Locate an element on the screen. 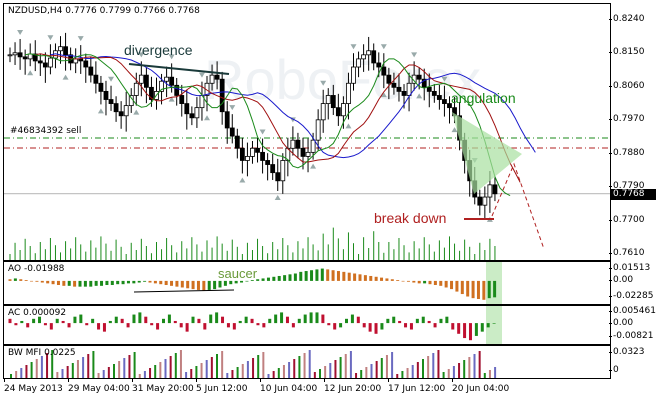 The height and width of the screenshot is (400, 657). mfi-pane: BW MFI 0.0225 is located at coordinates (307, 362).